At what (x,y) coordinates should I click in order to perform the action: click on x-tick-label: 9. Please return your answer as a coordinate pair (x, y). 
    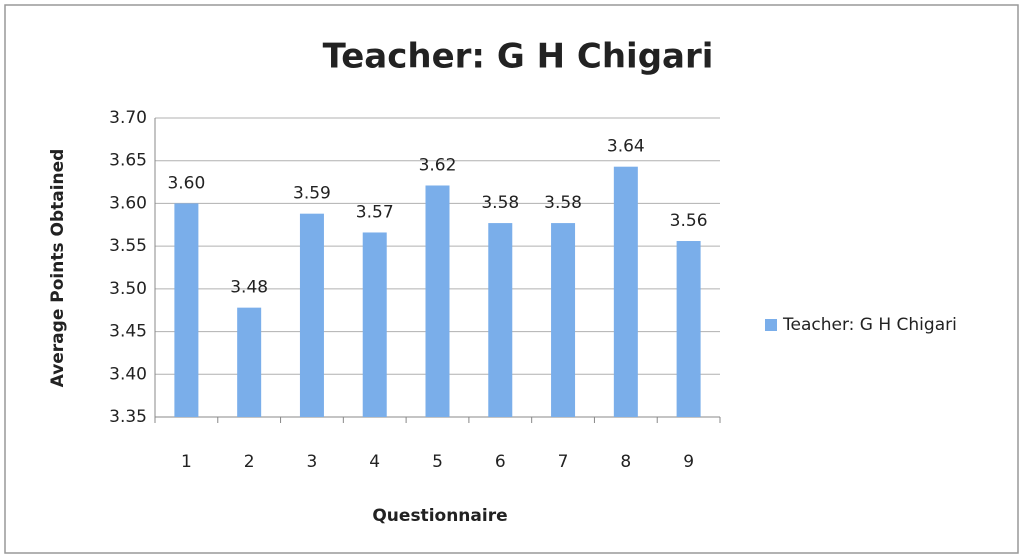
    Looking at the image, I should click on (688, 462).